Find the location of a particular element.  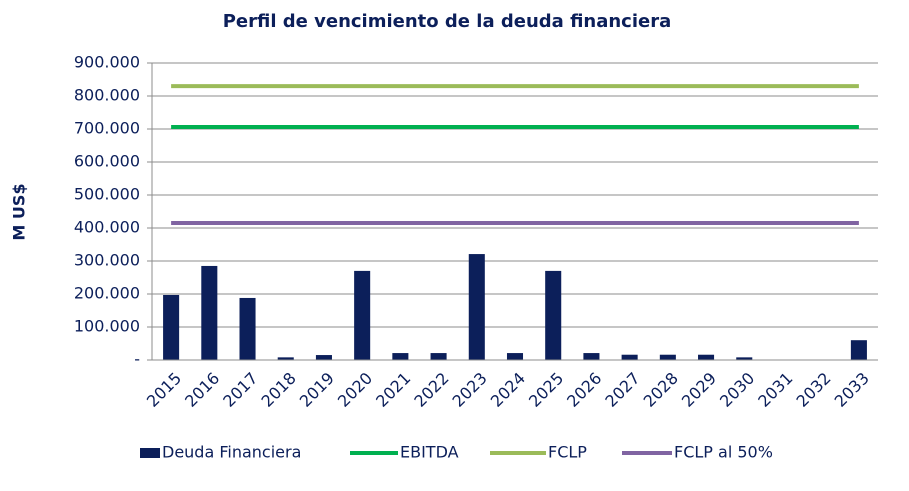

y-tick-label: 600.000 is located at coordinates (107, 161).